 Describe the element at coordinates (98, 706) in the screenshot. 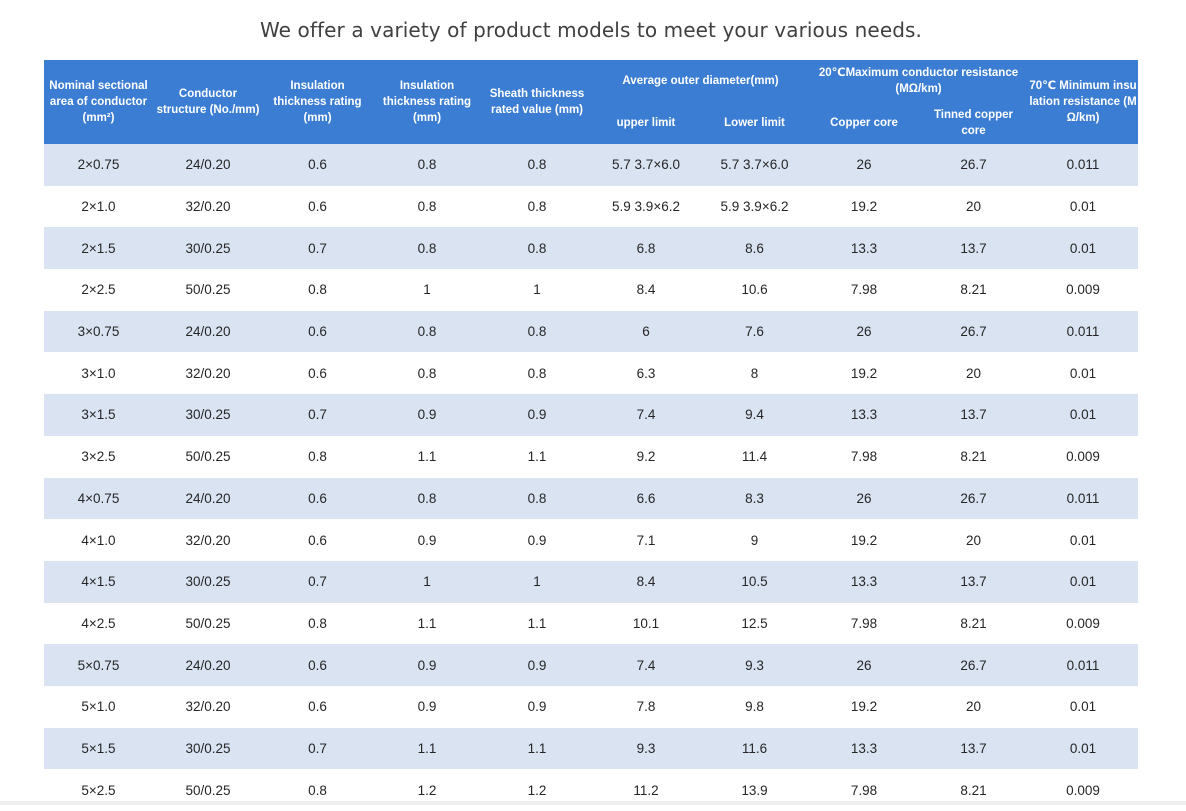

I see `cell-nominal-area: 5×1.0` at that location.